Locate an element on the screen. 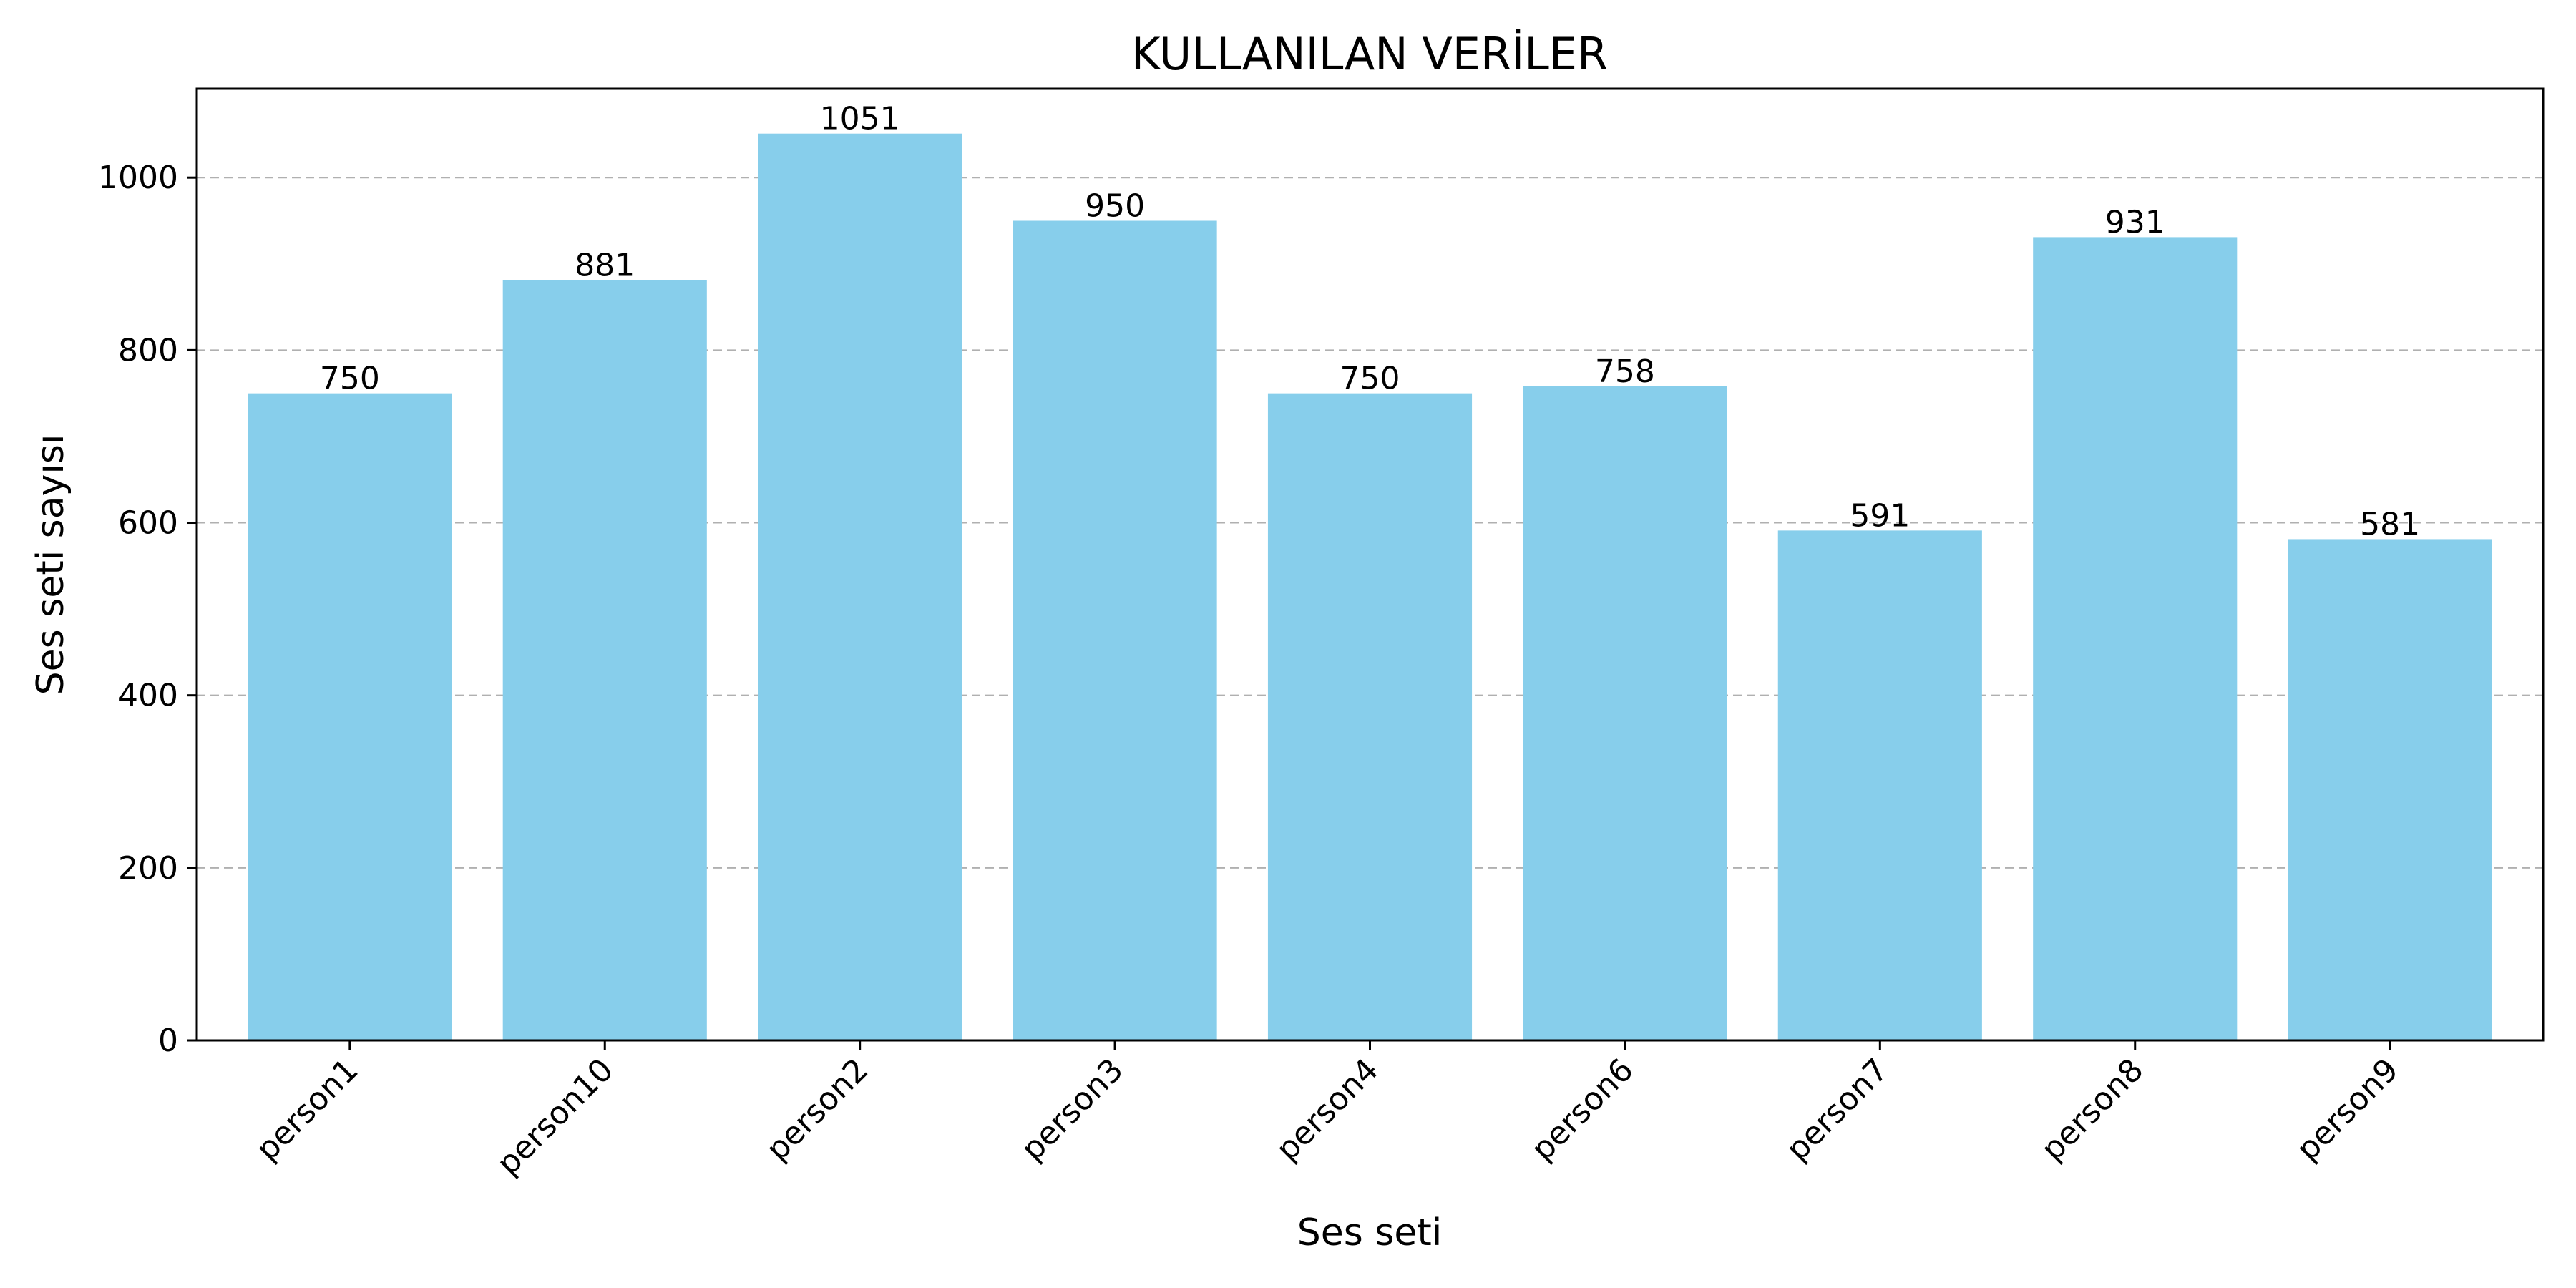 Image resolution: width=2576 pixels, height=1288 pixels. bar-value-label-person10: 881 is located at coordinates (605, 266).